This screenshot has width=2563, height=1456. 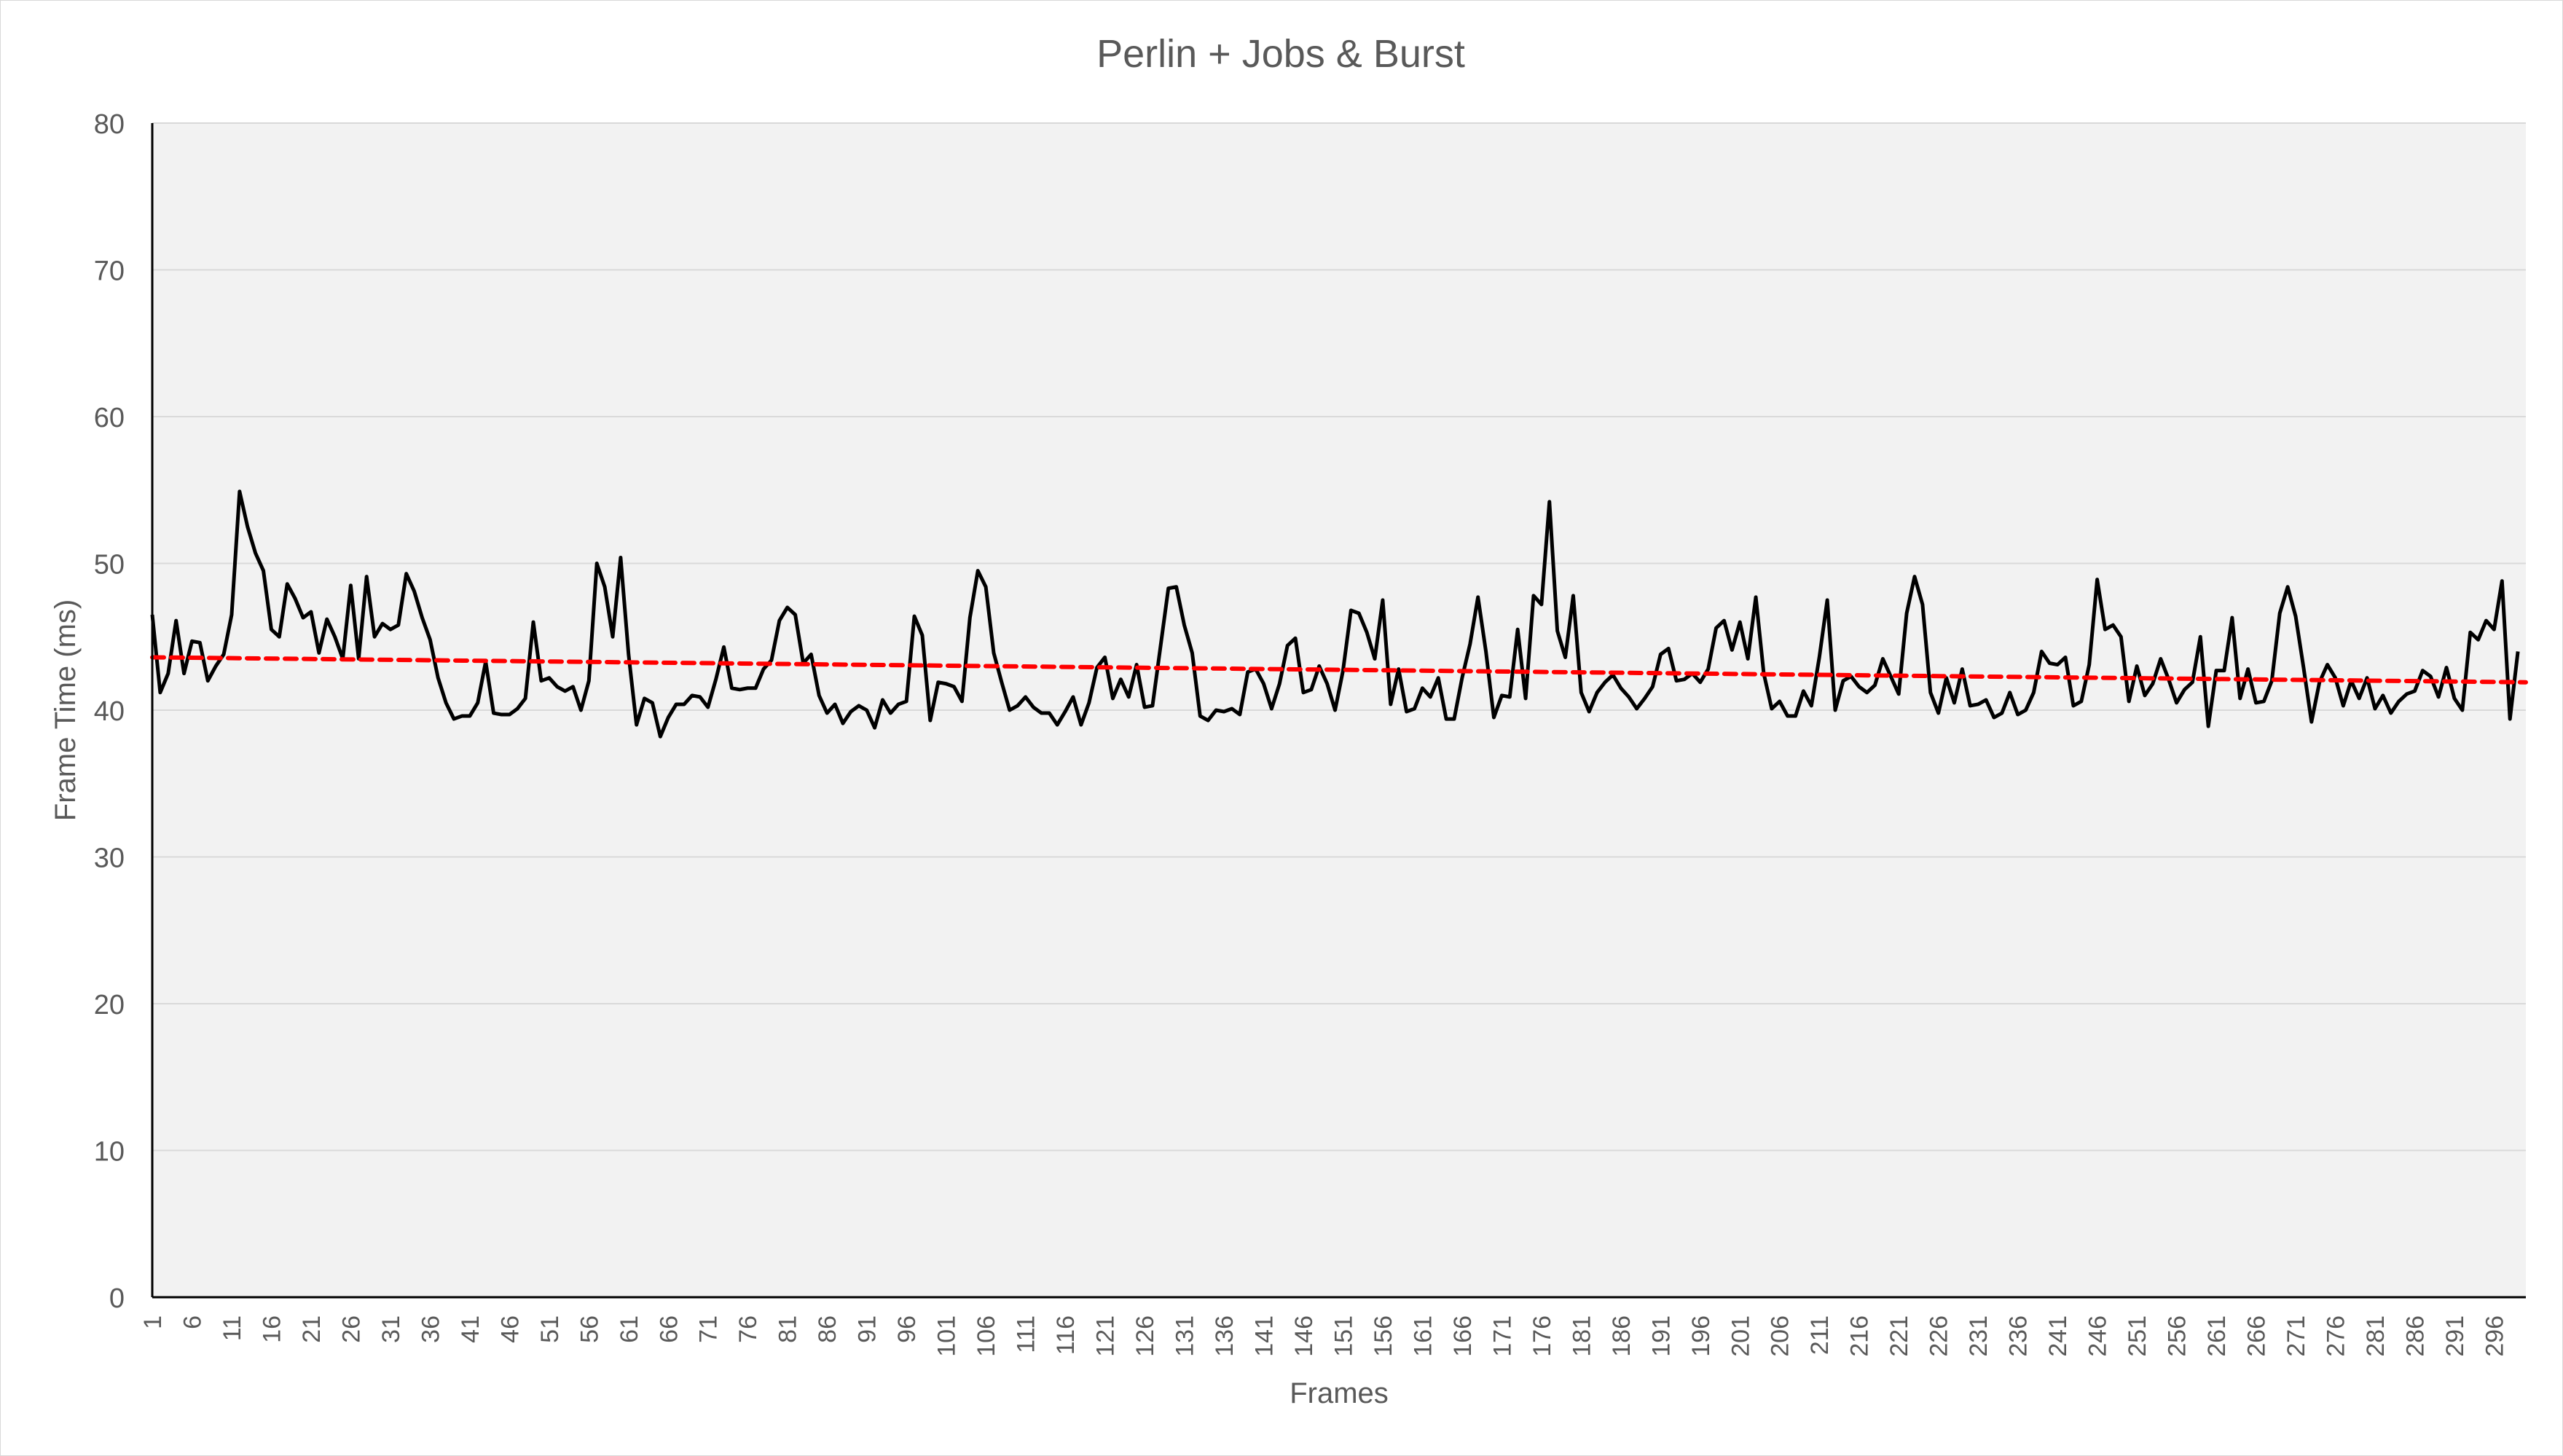 What do you see at coordinates (470, 1329) in the screenshot?
I see `x-tick-label: 41` at bounding box center [470, 1329].